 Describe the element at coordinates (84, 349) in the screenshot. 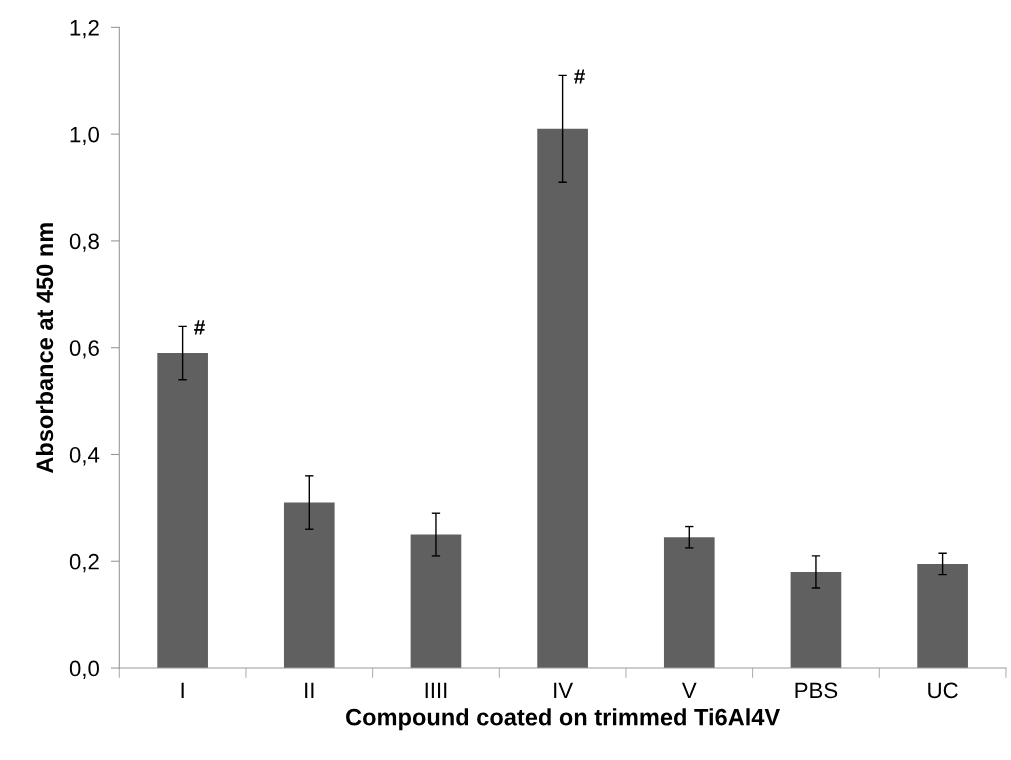

I see `y-tick-label: 0,6` at that location.